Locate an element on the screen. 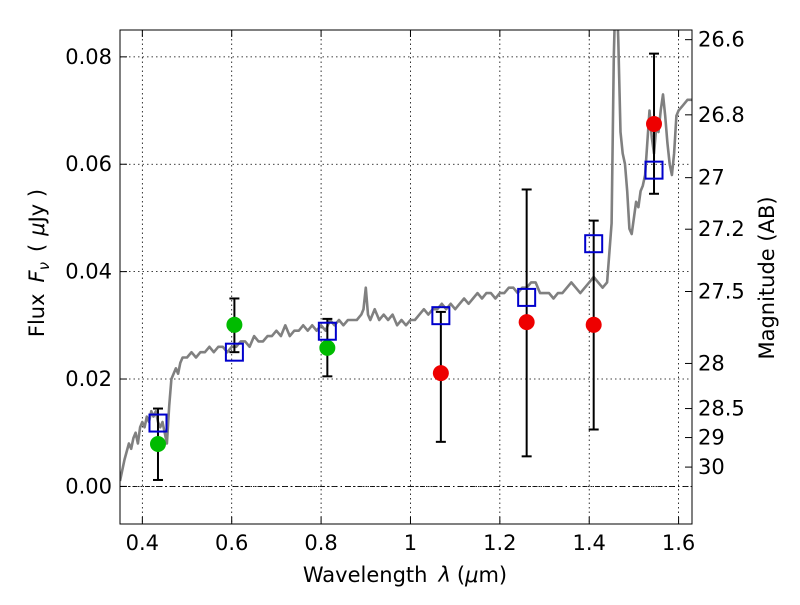  y-axis-title-unit-open: ( is located at coordinates (37, 248).